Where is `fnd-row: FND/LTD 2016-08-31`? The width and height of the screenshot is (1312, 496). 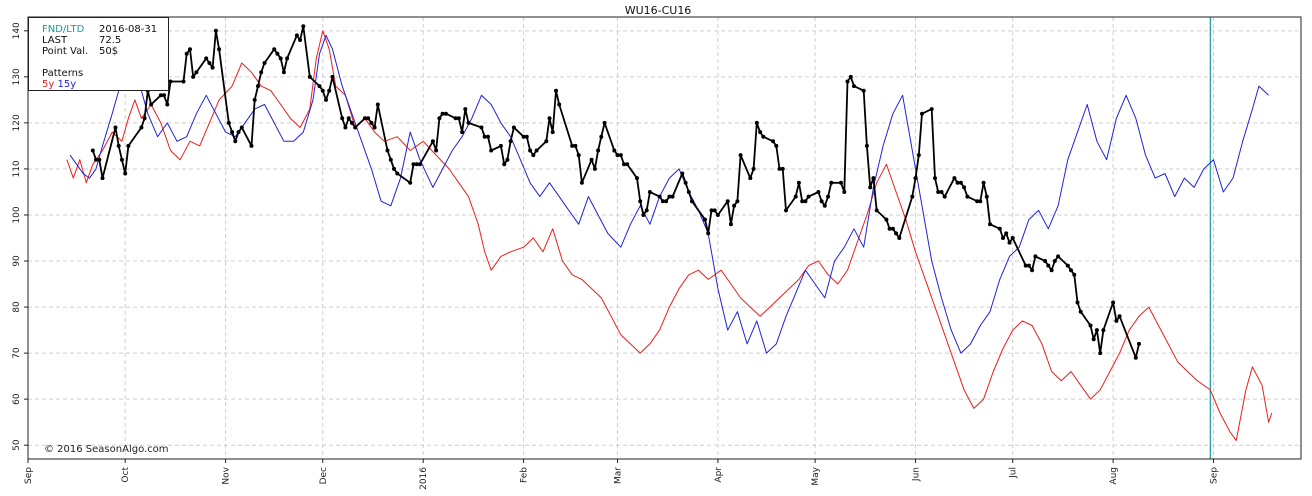
fnd-row: FND/LTD 2016-08-31 is located at coordinates (105, 29).